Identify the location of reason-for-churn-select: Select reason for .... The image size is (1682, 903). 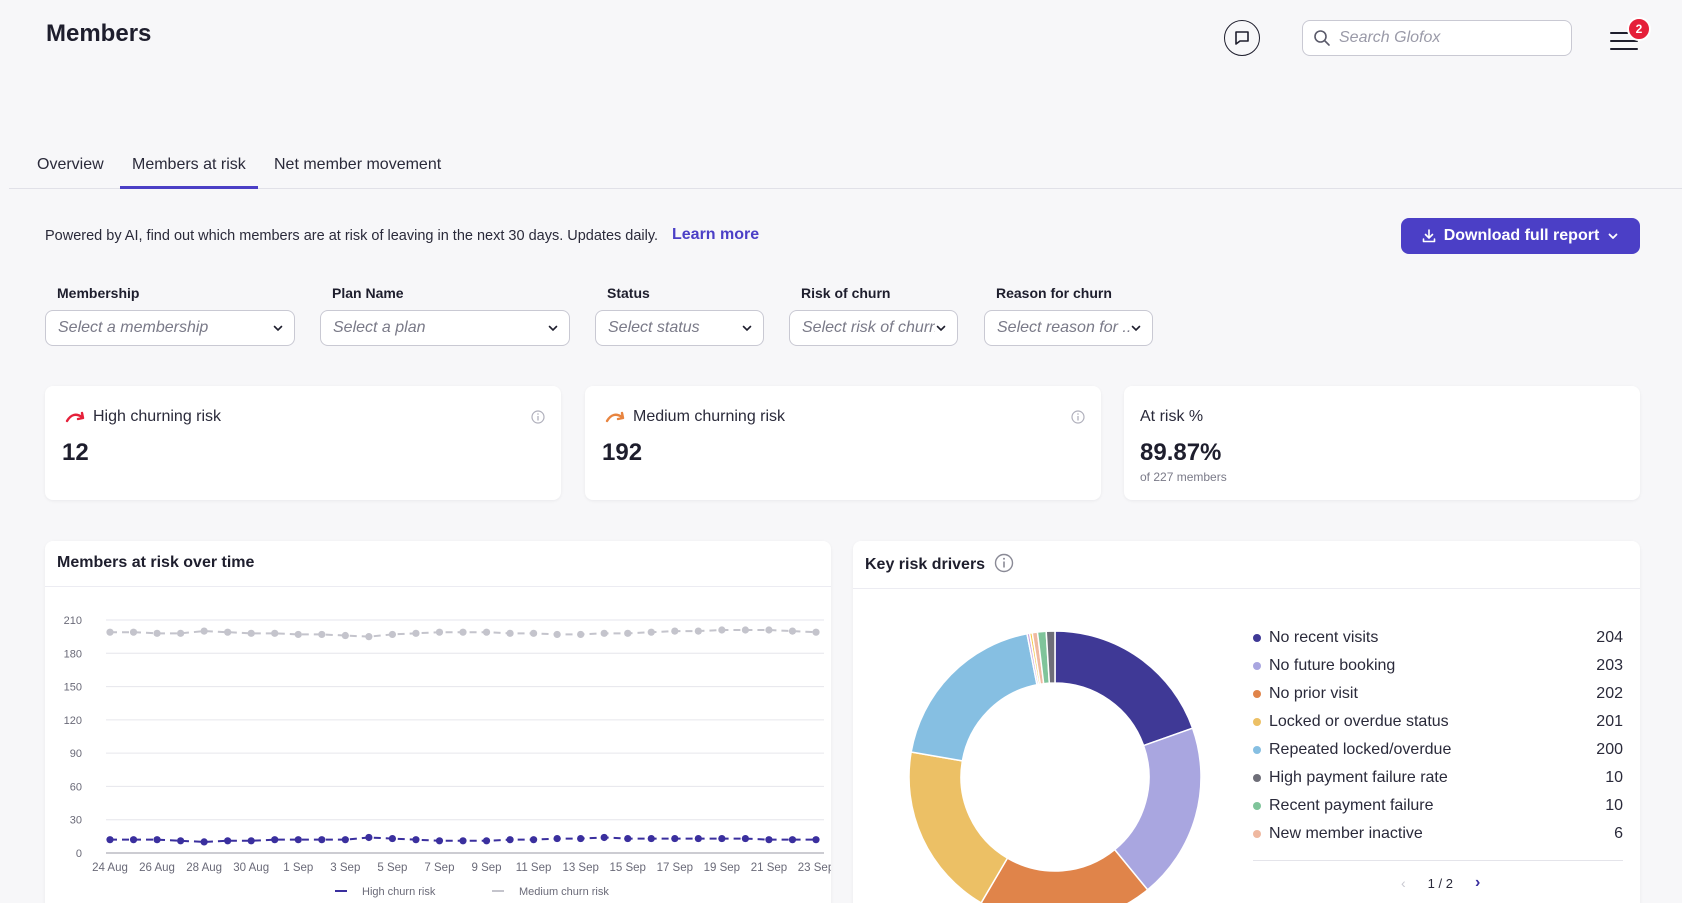
(1068, 328).